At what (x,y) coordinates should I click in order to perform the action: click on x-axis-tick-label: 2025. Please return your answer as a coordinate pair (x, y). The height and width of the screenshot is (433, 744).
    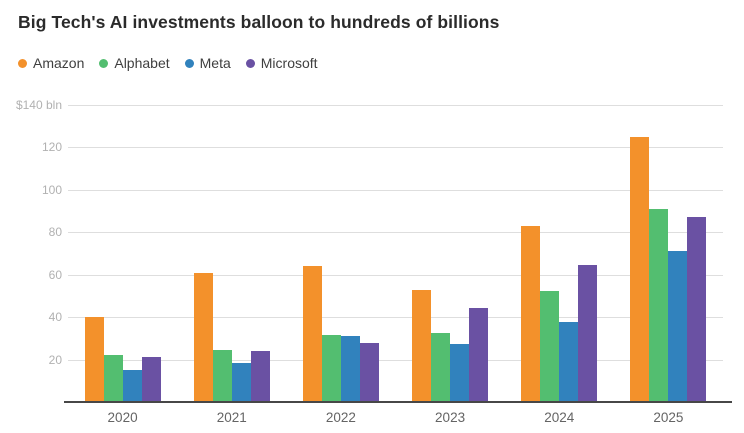
    Looking at the image, I should click on (668, 417).